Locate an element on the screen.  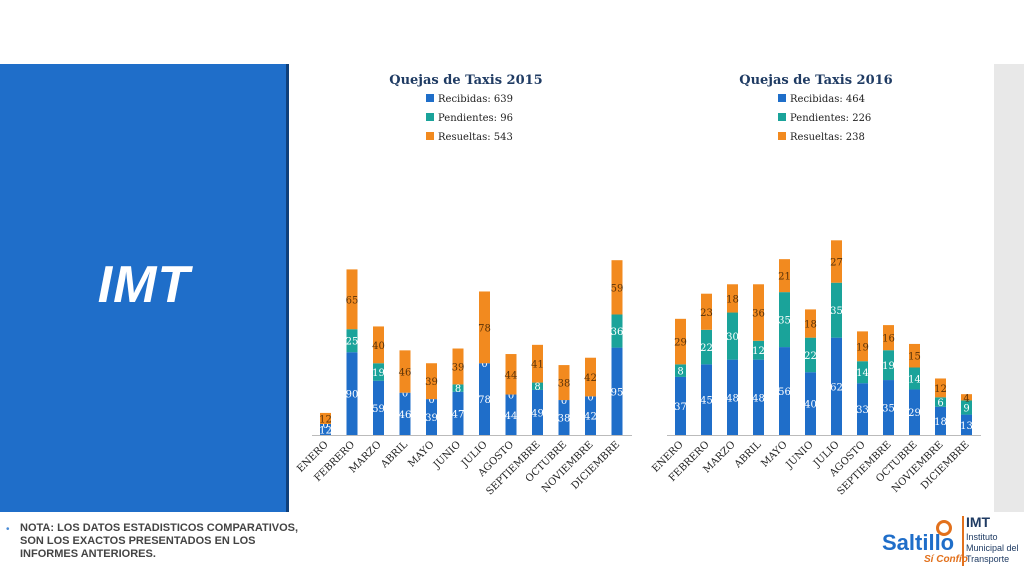
tick-label: JUNIO is located at coordinates (800, 455).